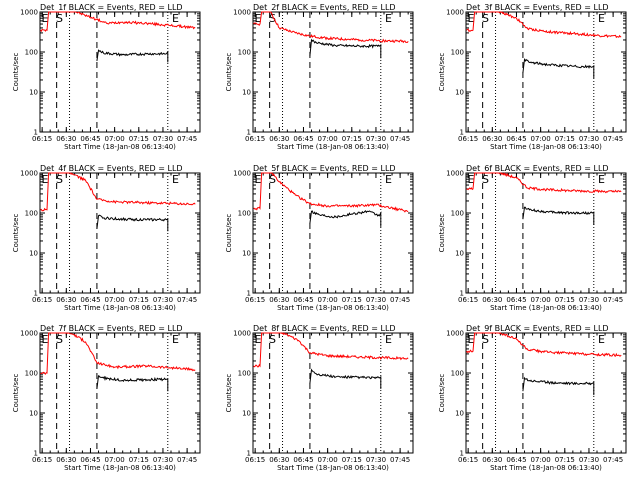  Describe the element at coordinates (537, 7) in the screenshot. I see `panel-title: Det_3f BLACK = Events, RED = LLD` at that location.